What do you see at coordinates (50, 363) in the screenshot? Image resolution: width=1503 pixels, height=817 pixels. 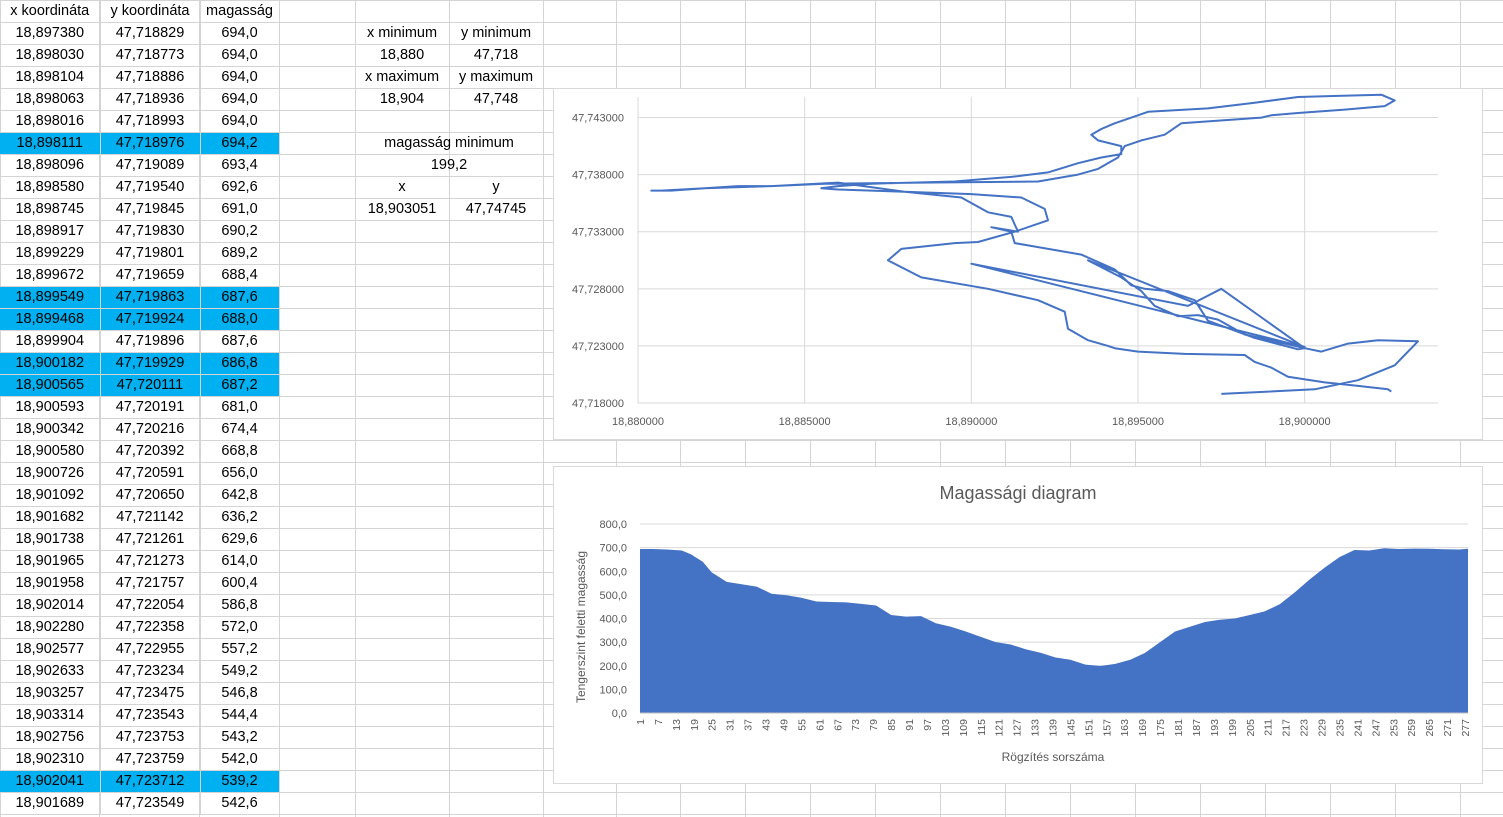 I see `cell-x: 18,900182` at bounding box center [50, 363].